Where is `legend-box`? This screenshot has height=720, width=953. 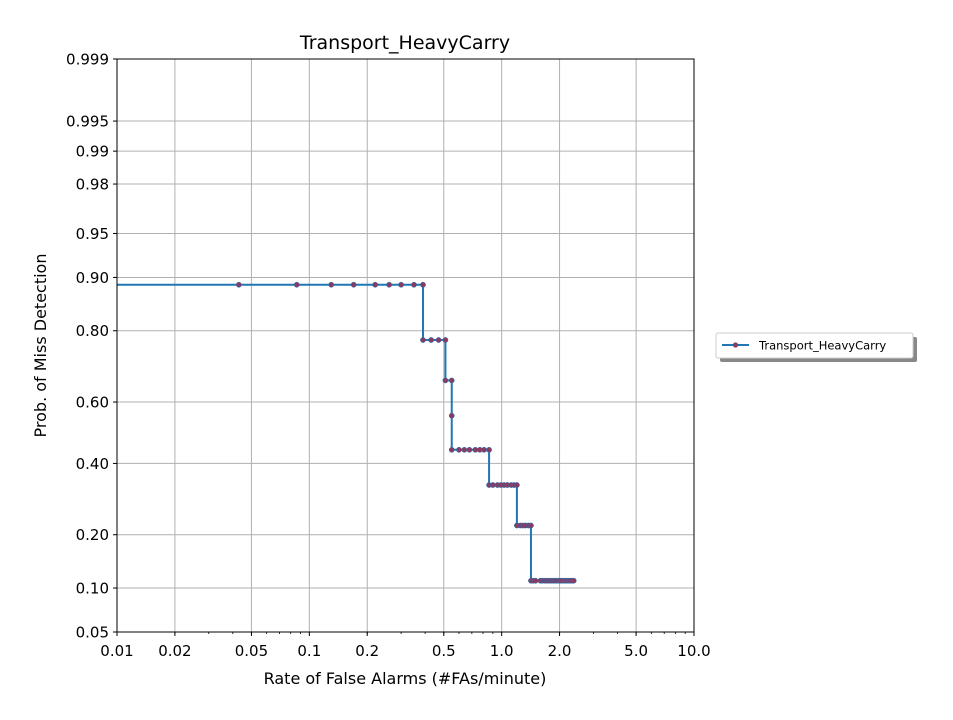
legend-box is located at coordinates (814, 345).